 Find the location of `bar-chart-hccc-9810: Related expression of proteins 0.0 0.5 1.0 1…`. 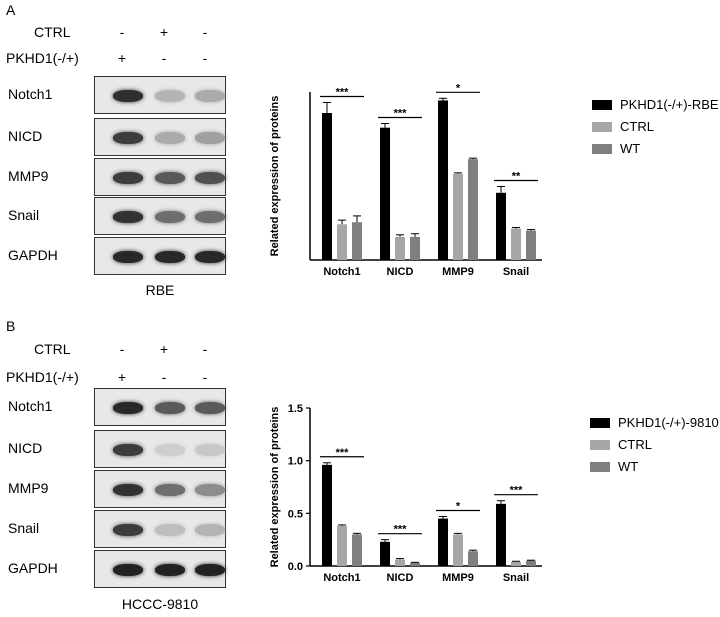

bar-chart-hccc-9810: Related expression of proteins 0.0 0.5 1.0 1… is located at coordinates (405, 493).